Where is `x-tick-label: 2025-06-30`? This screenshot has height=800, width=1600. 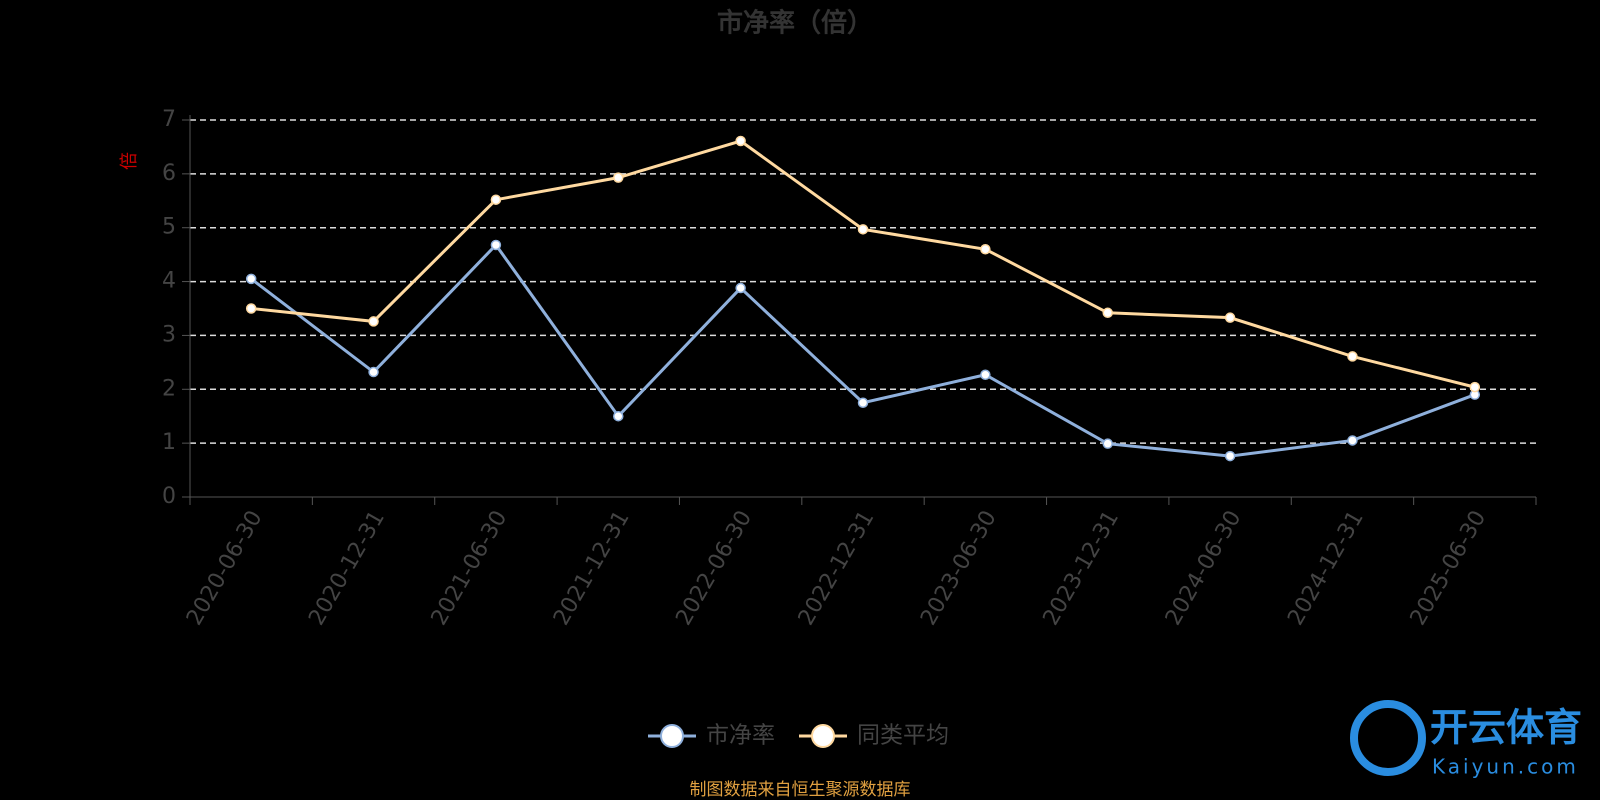 x-tick-label: 2025-06-30 is located at coordinates (1449, 568).